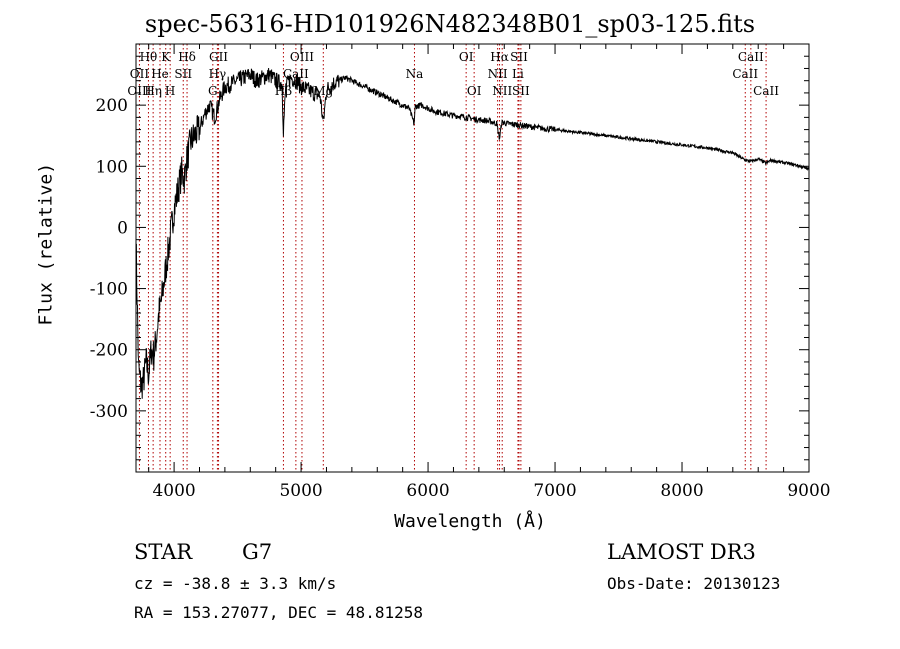 This screenshot has width=900, height=649. What do you see at coordinates (808, 491) in the screenshot?
I see `x-tick-label: 9000` at bounding box center [808, 491].